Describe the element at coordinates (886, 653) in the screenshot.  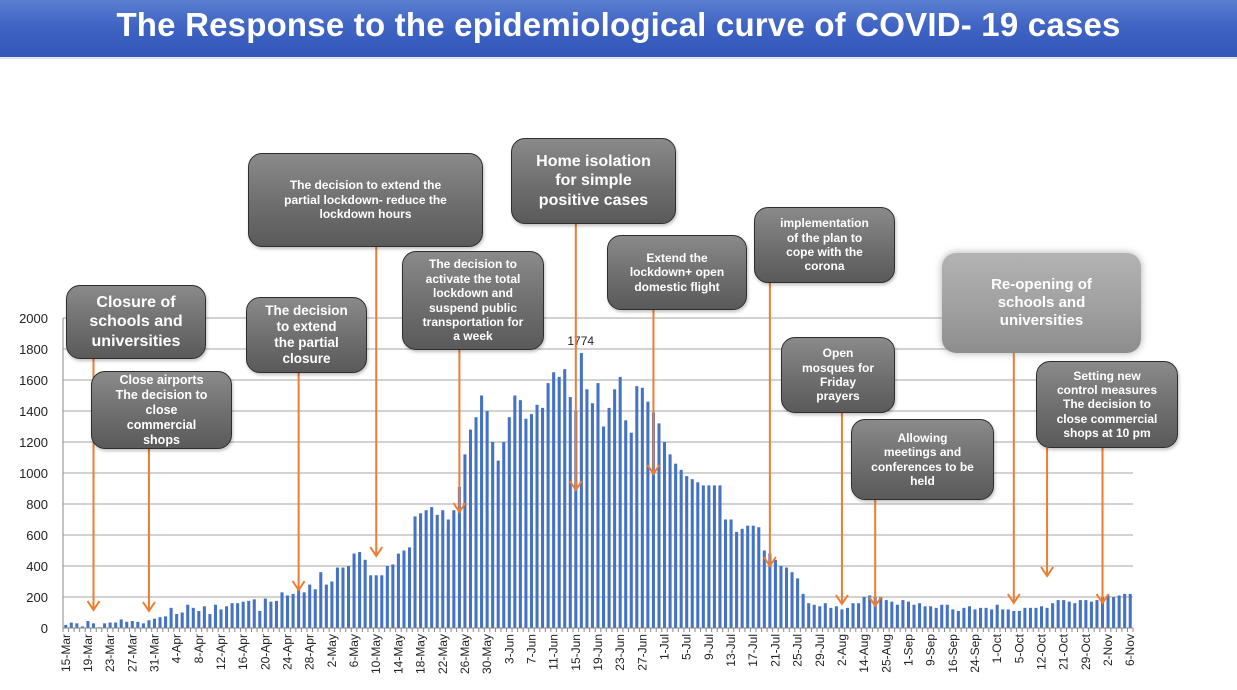
I see `x-tick-label: 25-Aug` at that location.